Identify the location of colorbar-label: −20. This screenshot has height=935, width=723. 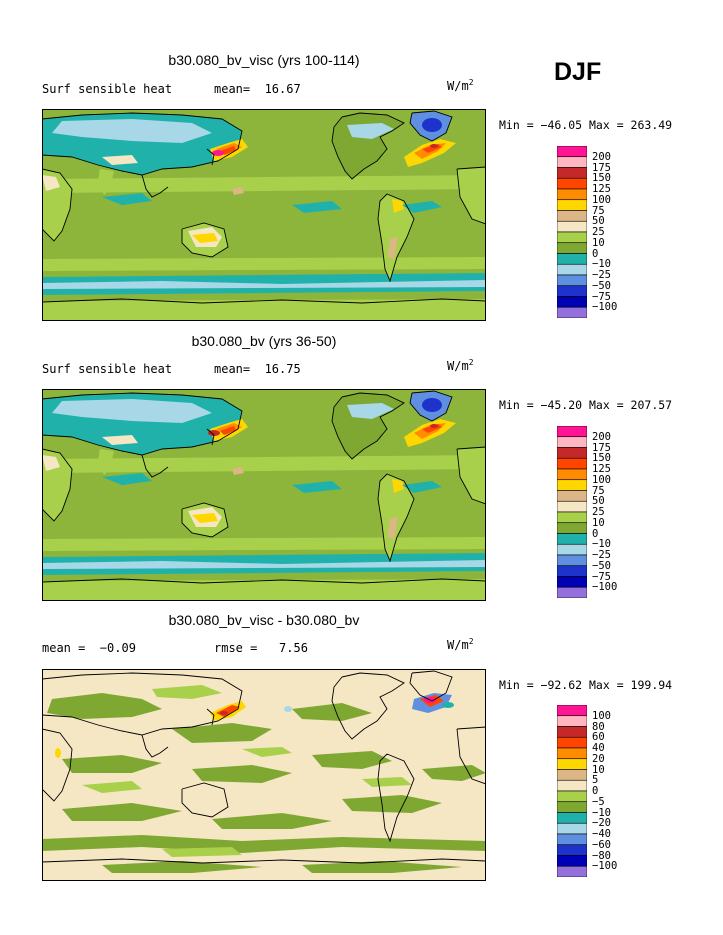
(601, 823).